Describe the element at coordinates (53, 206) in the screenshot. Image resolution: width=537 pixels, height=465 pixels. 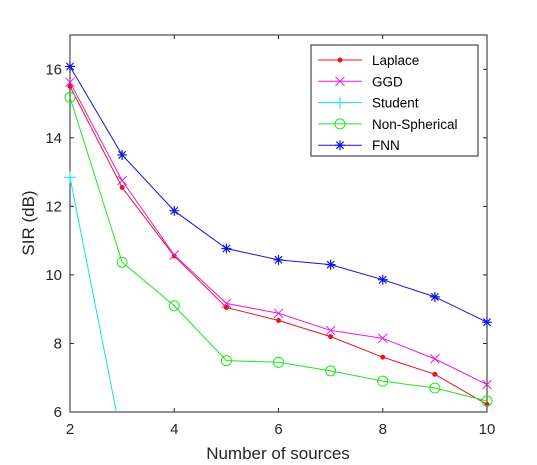
I see `y-tick-label: 12` at that location.